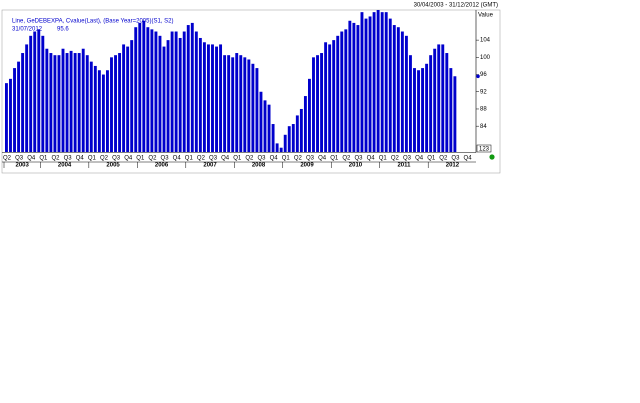  Describe the element at coordinates (483, 75) in the screenshot. I see `y-tick-label: 96` at that location.